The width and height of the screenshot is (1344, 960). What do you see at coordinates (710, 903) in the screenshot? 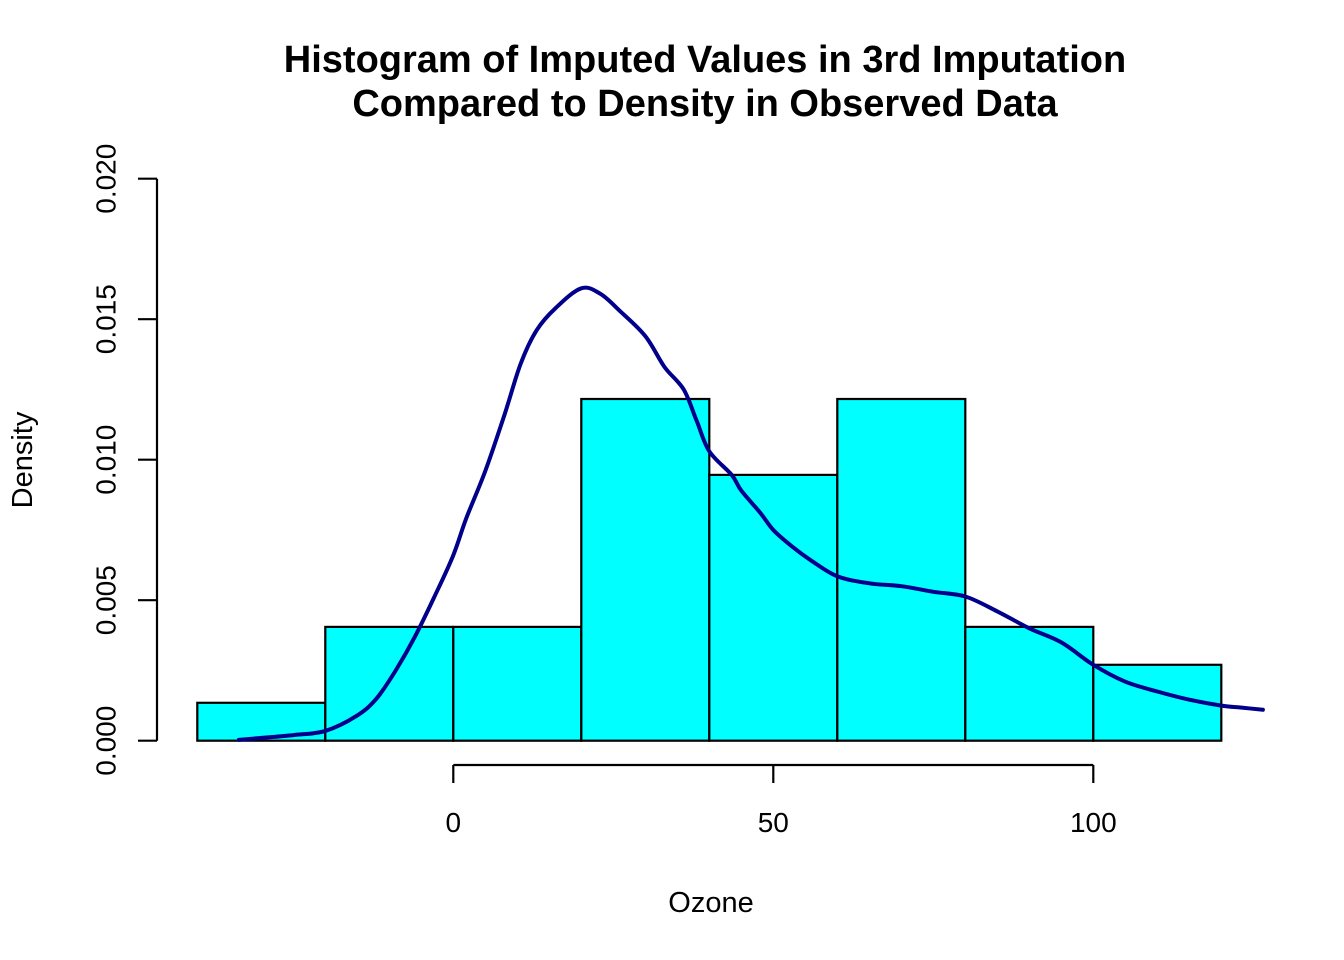
I see `x-axis-label: Ozone` at bounding box center [710, 903].